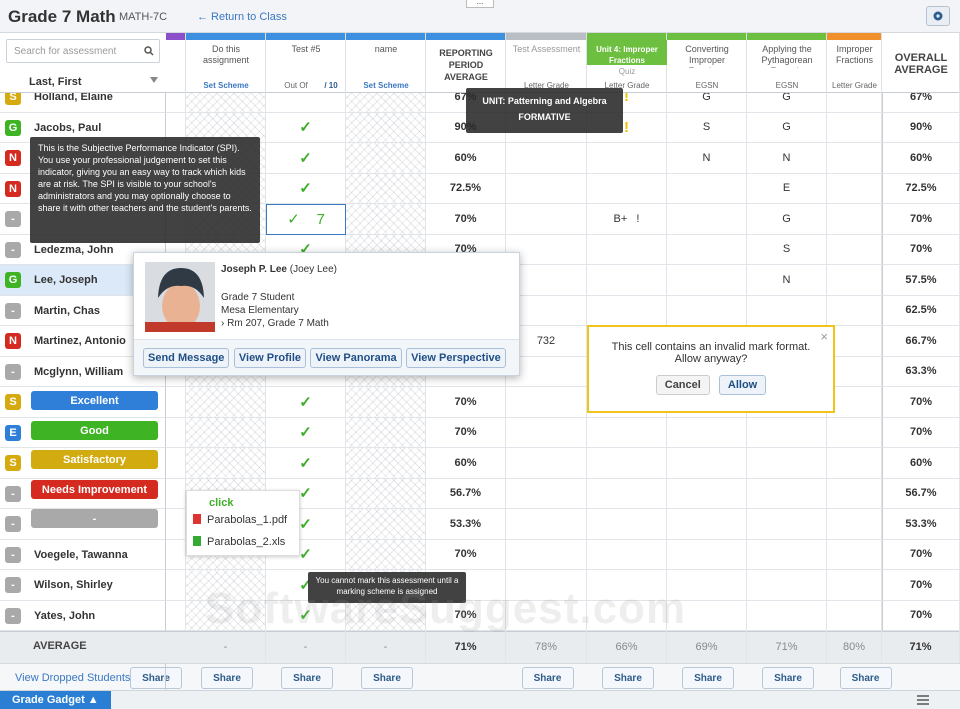 This screenshot has height=709, width=960. What do you see at coordinates (546, 647) in the screenshot?
I see `average-cell: 78%` at bounding box center [546, 647].